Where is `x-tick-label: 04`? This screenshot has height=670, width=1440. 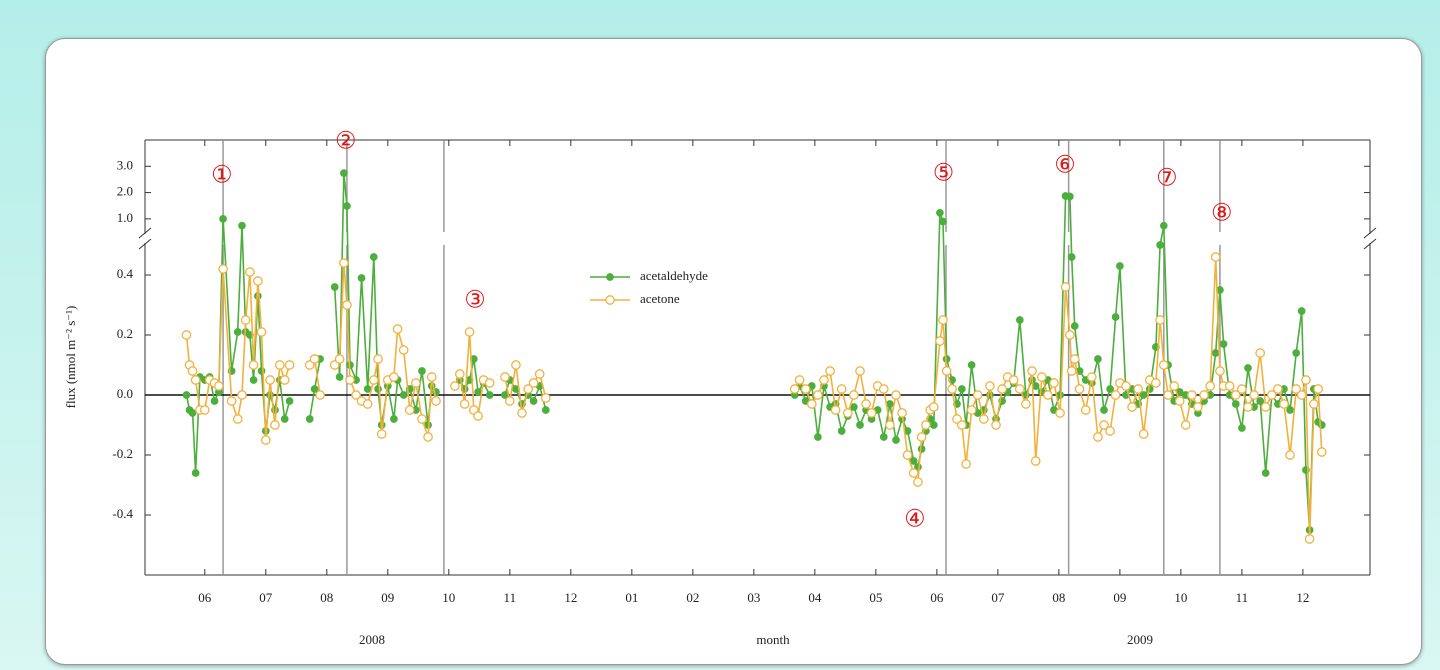 x-tick-label: 04 is located at coordinates (815, 597).